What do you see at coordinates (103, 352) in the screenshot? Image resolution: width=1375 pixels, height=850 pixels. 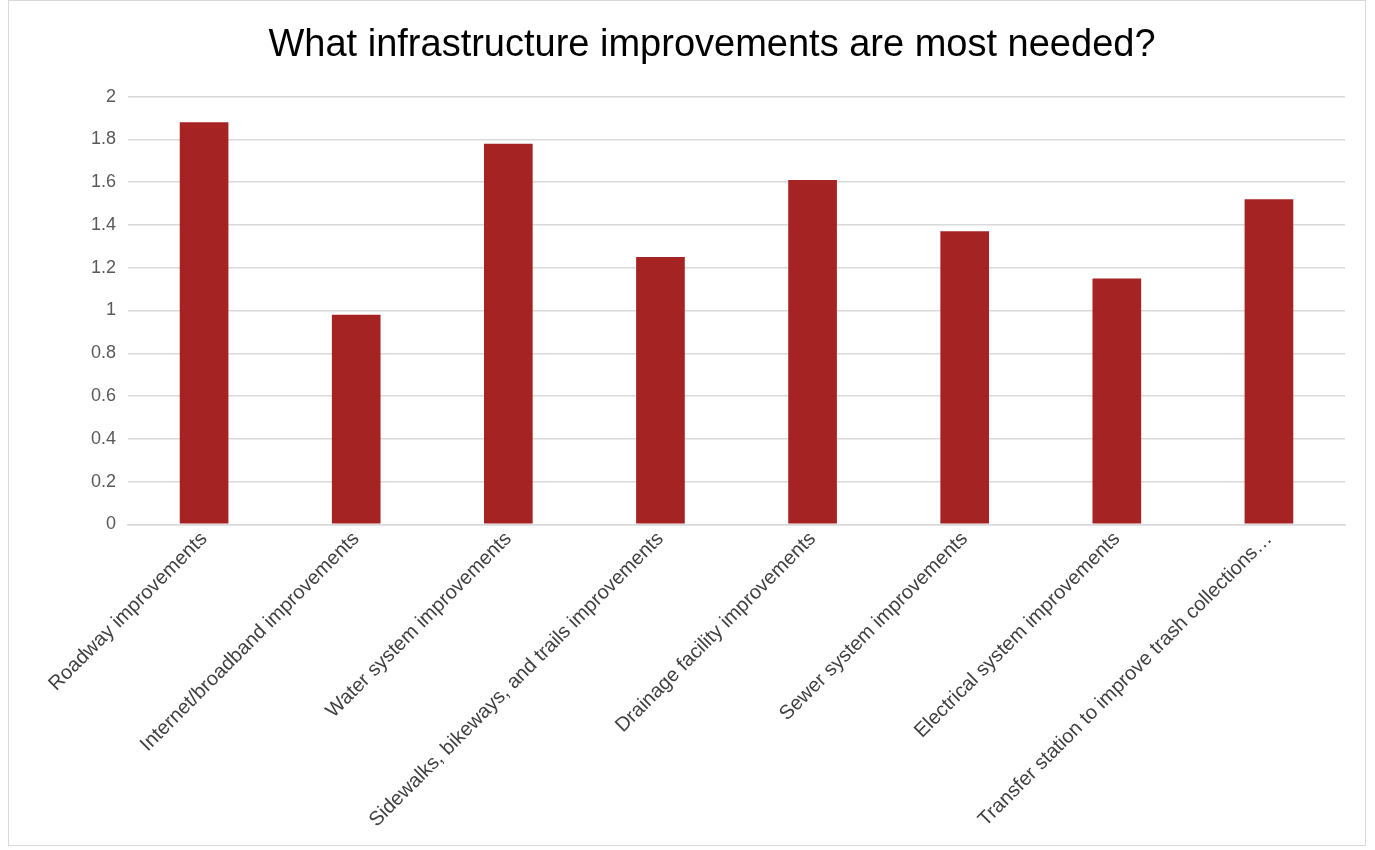 I see `y-tick-label: 0.8` at bounding box center [103, 352].